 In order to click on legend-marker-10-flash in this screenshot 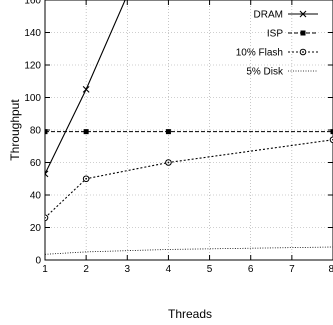, I will do `click(303, 52)`.